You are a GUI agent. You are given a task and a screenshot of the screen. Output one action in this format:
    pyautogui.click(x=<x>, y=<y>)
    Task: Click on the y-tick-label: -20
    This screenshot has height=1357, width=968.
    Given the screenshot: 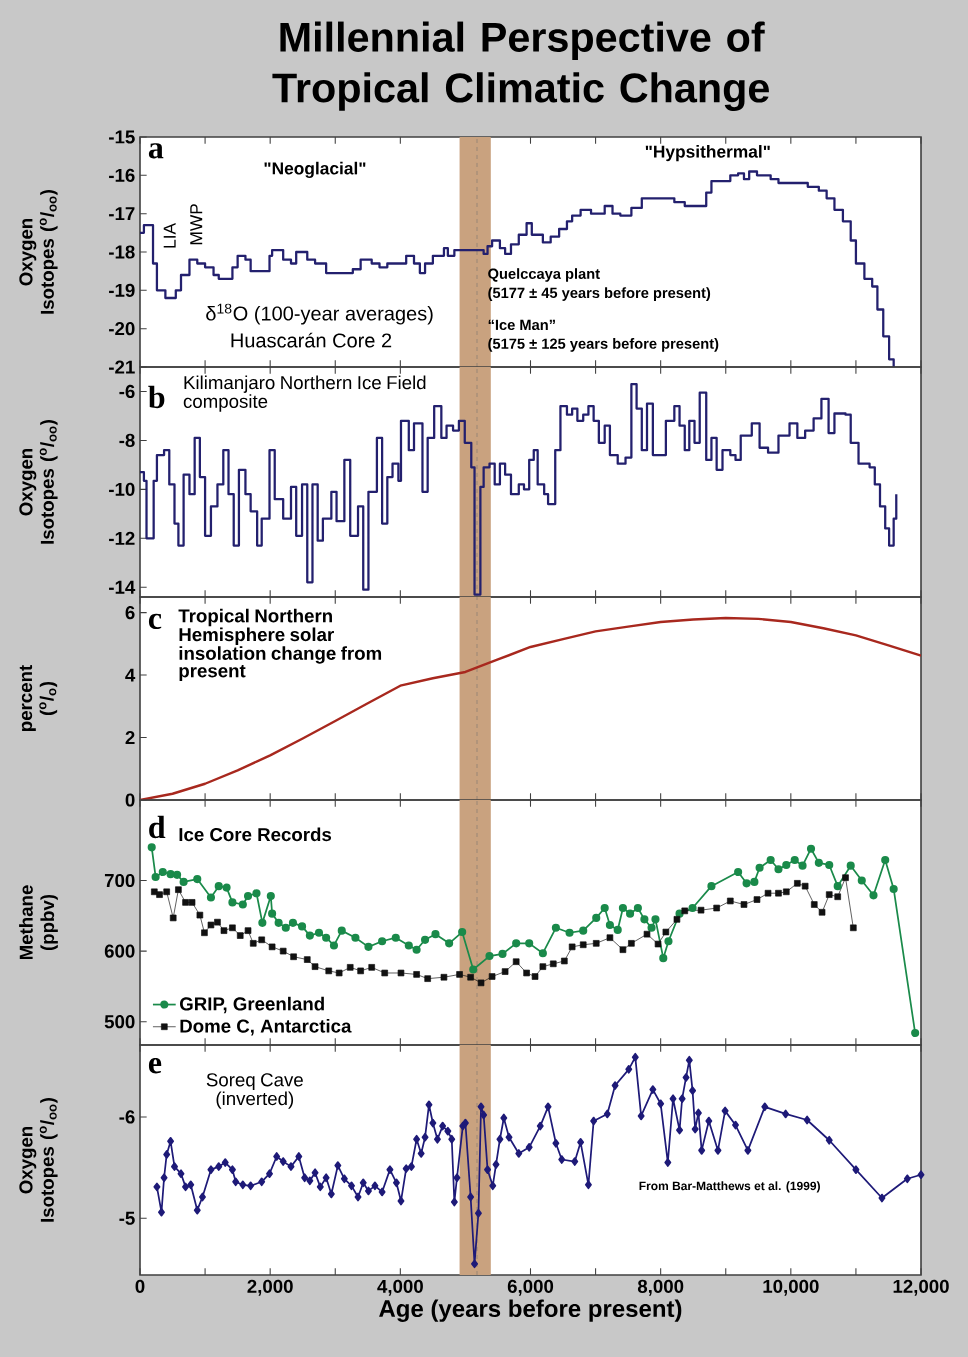 What is the action you would take?
    pyautogui.click(x=122, y=329)
    